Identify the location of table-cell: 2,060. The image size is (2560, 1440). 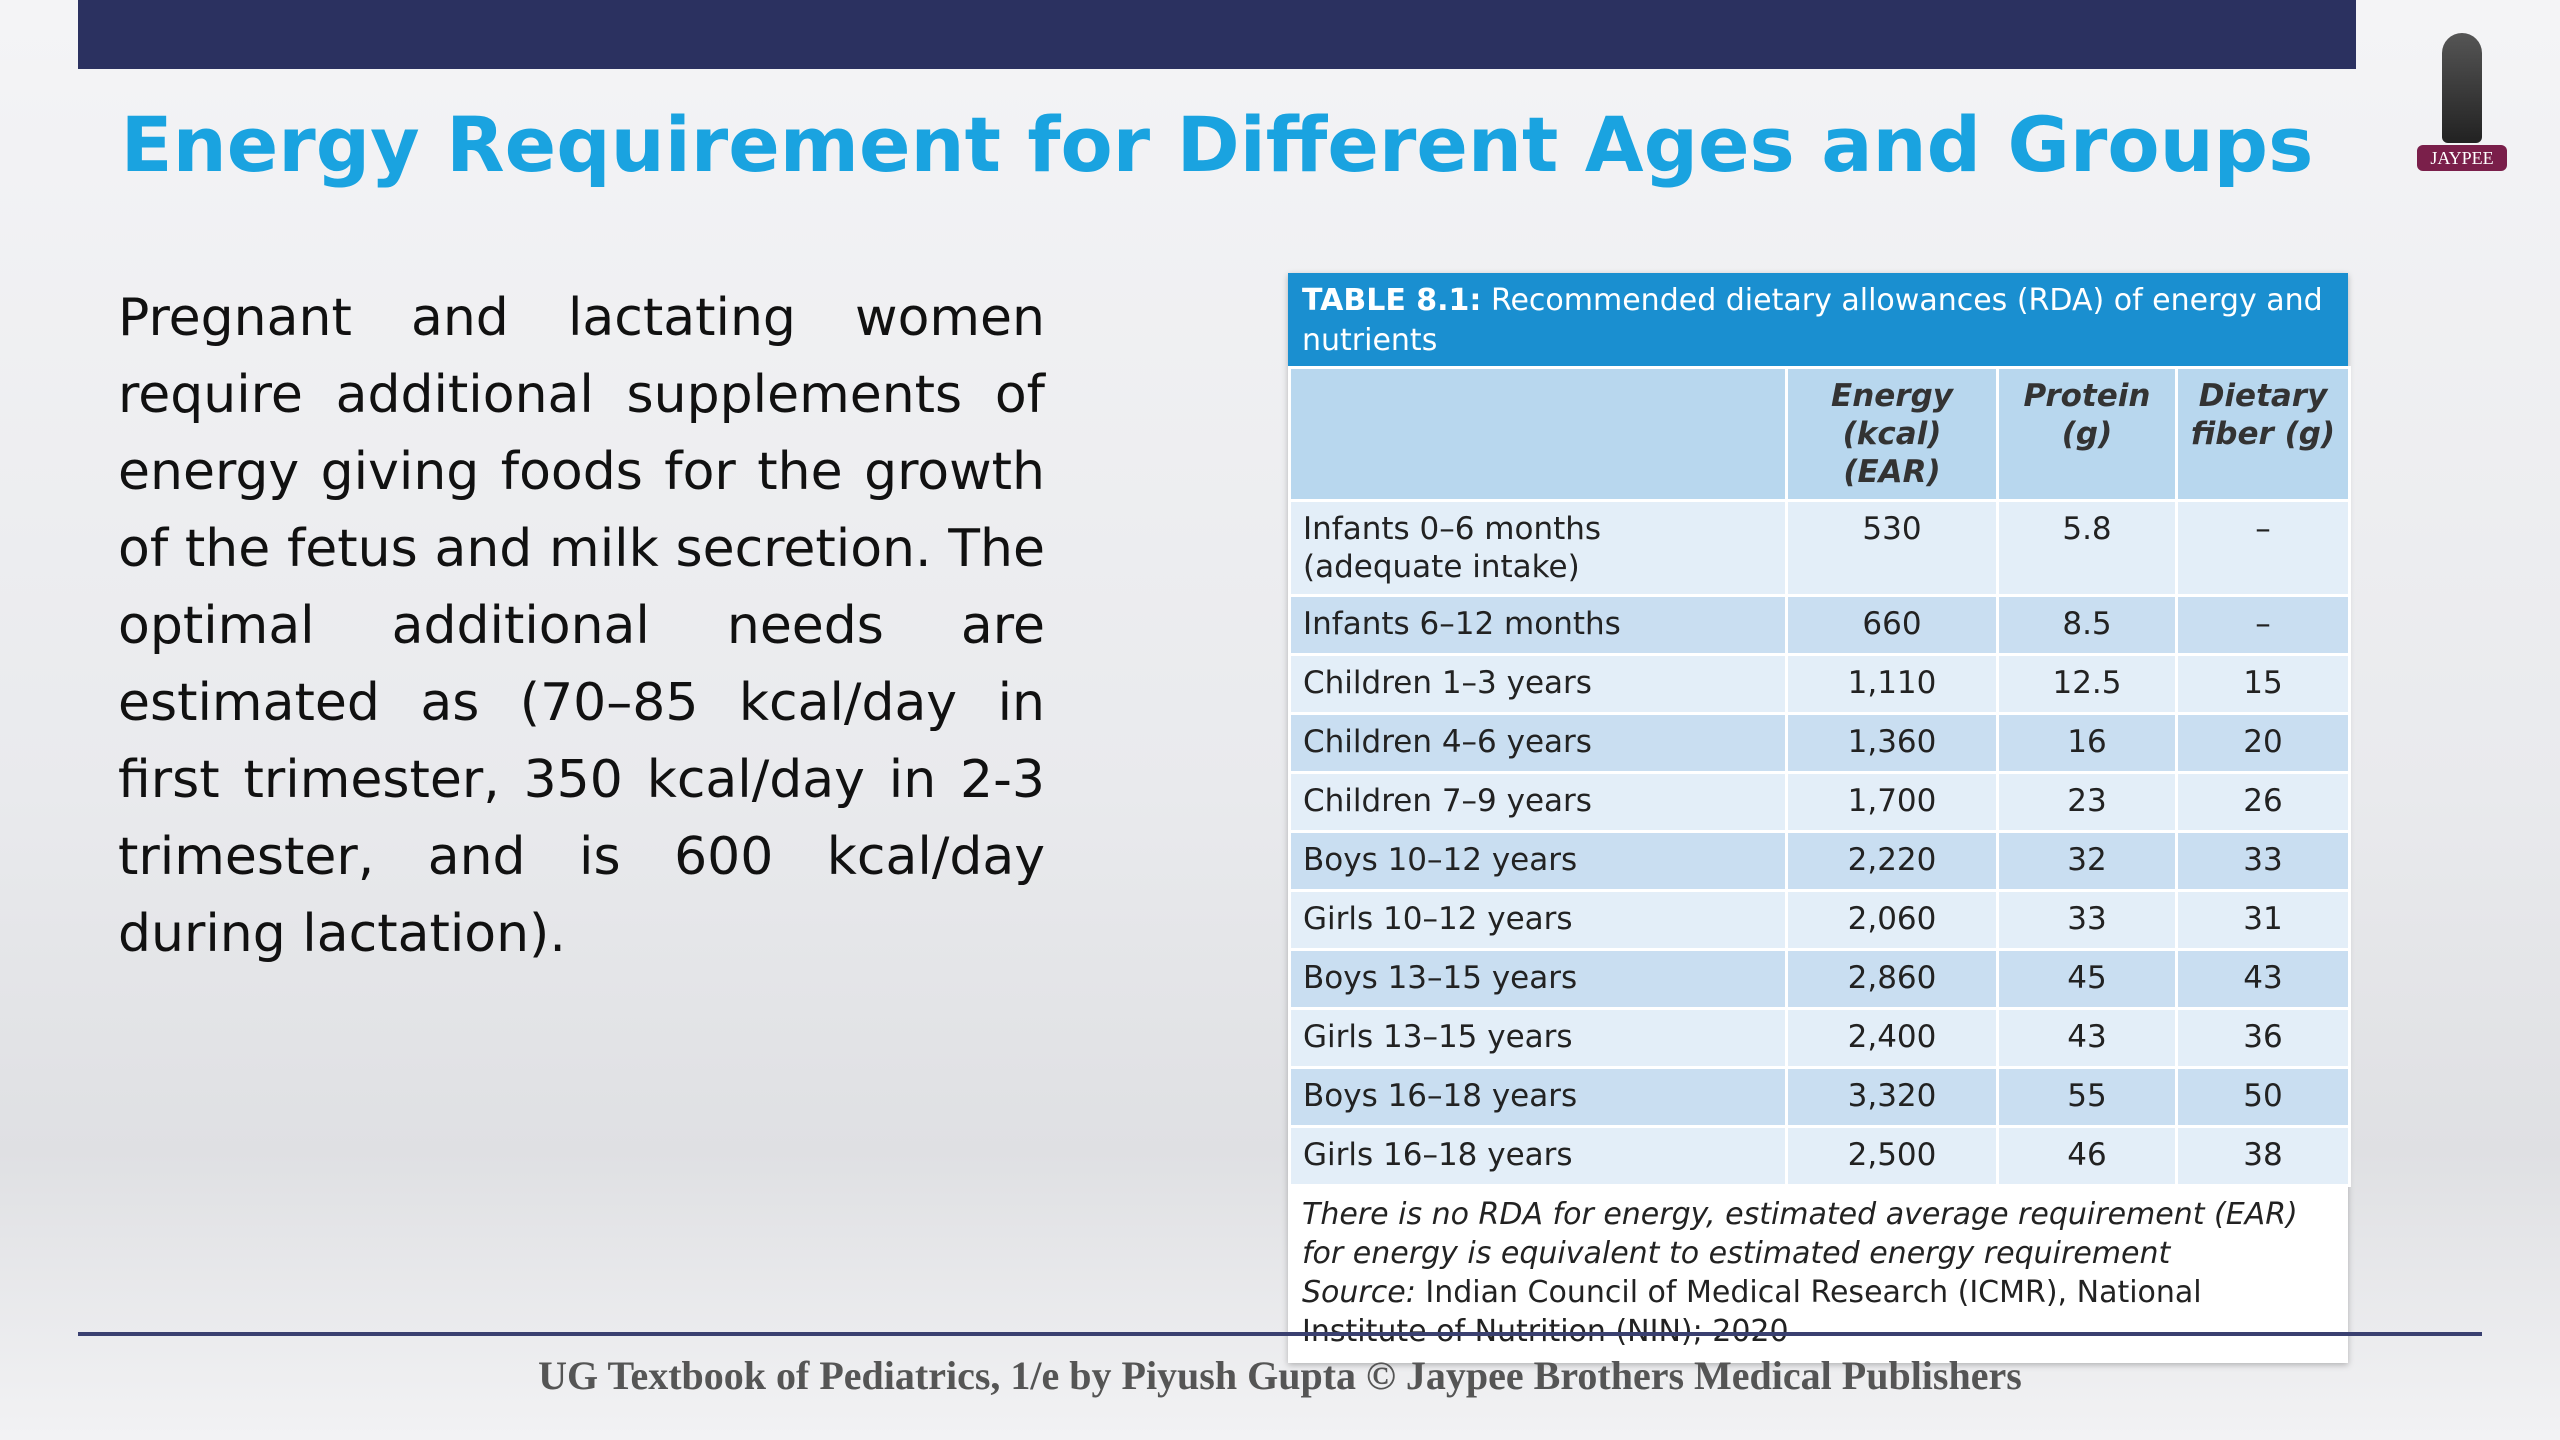
(1892, 920).